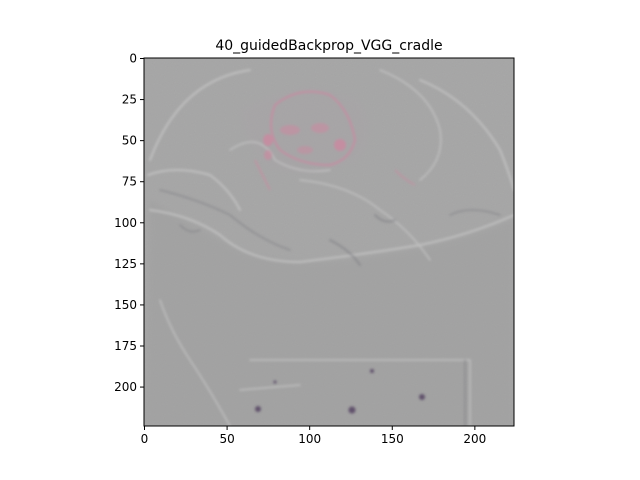  I want to click on y-tick-label: 200, so click(125, 387).